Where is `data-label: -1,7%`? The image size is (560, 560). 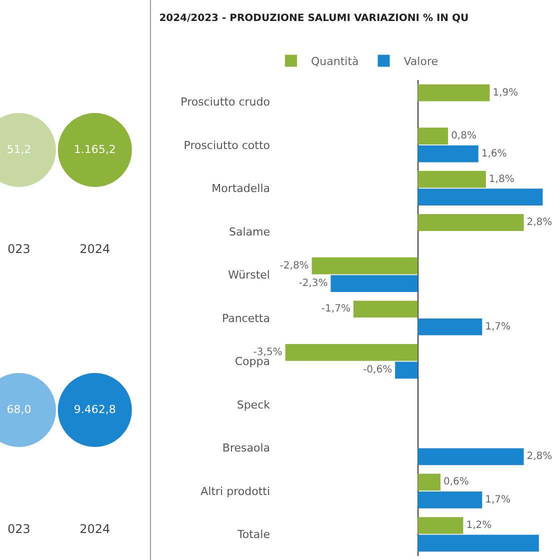 data-label: -1,7% is located at coordinates (335, 309).